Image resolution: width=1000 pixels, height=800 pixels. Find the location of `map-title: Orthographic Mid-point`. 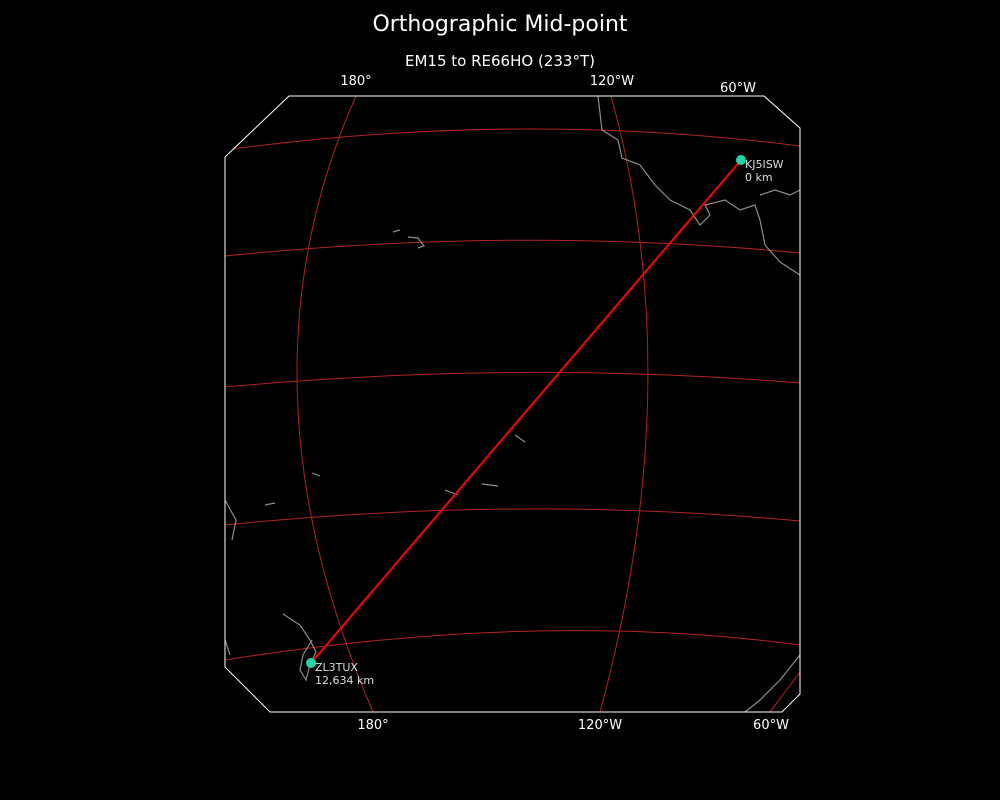

map-title: Orthographic Mid-point is located at coordinates (500, 24).